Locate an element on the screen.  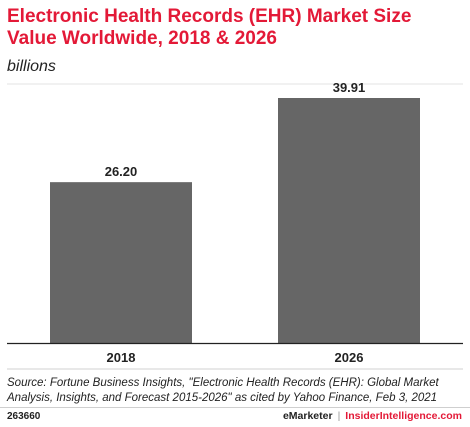
footer-brand: eMarketer | InsiderIntelligence.com is located at coordinates (372, 416).